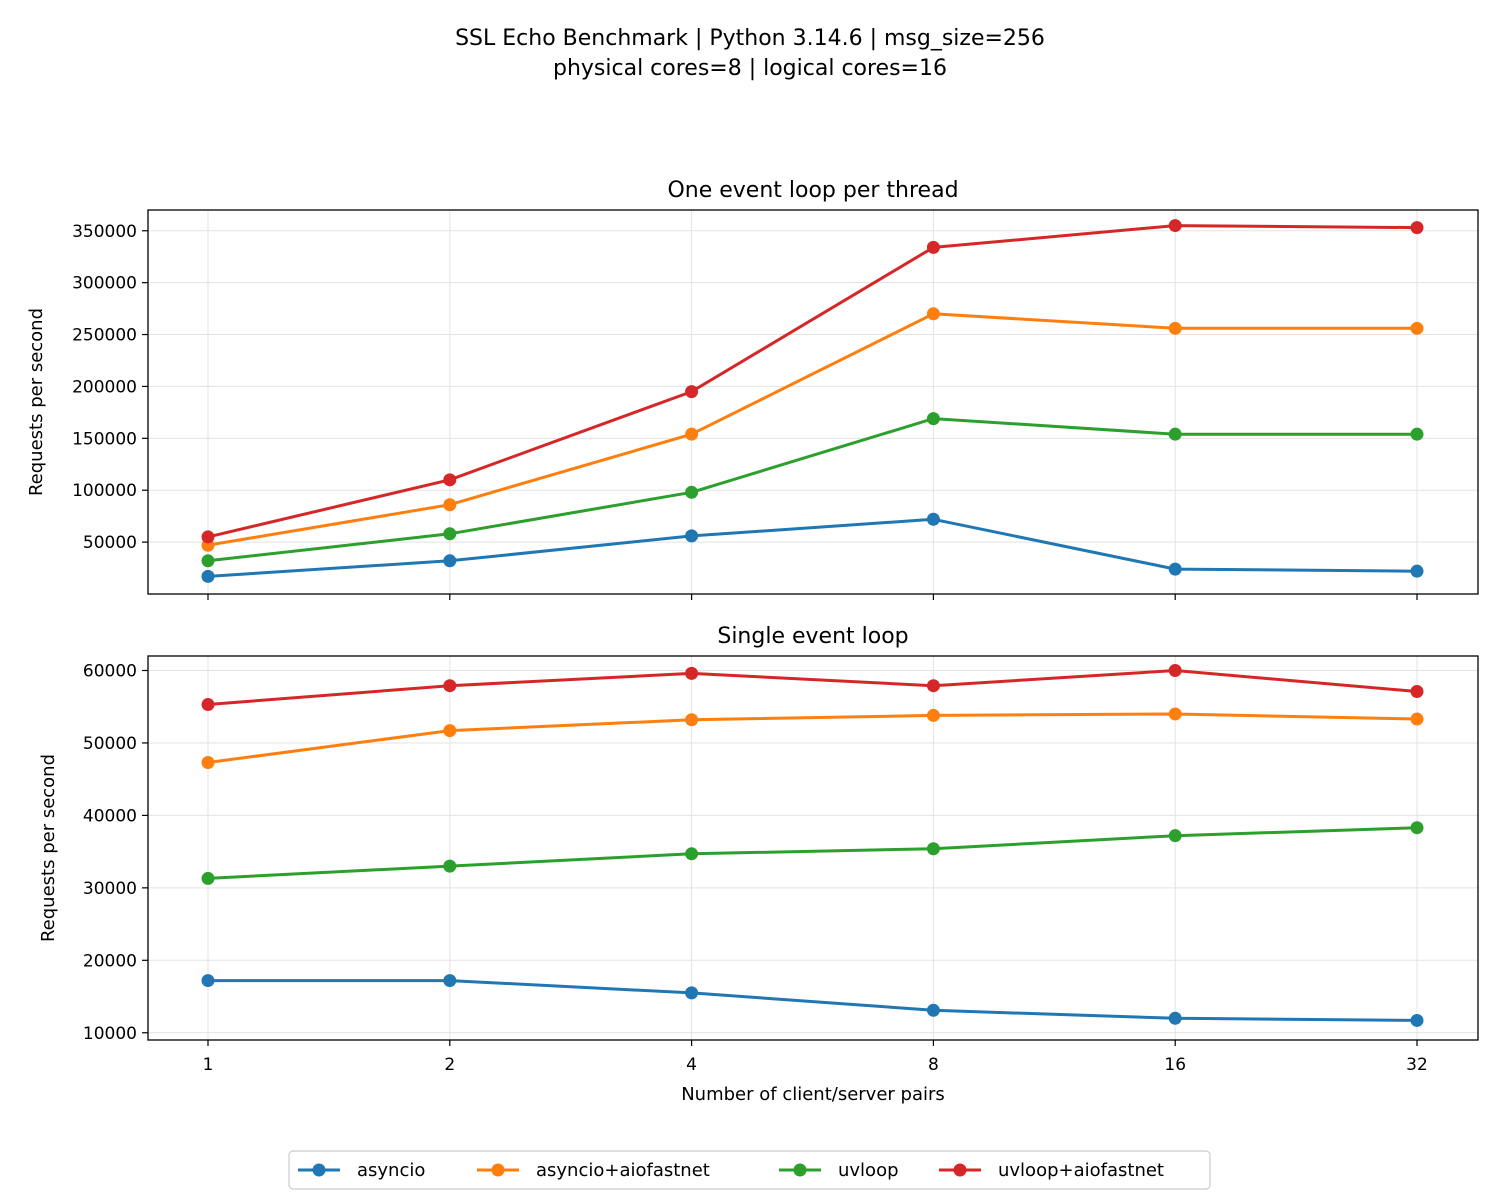 Image resolution: width=1500 pixels, height=1200 pixels. Describe the element at coordinates (623, 1170) in the screenshot. I see `legend-label: asyncio+aiofastnet` at that location.